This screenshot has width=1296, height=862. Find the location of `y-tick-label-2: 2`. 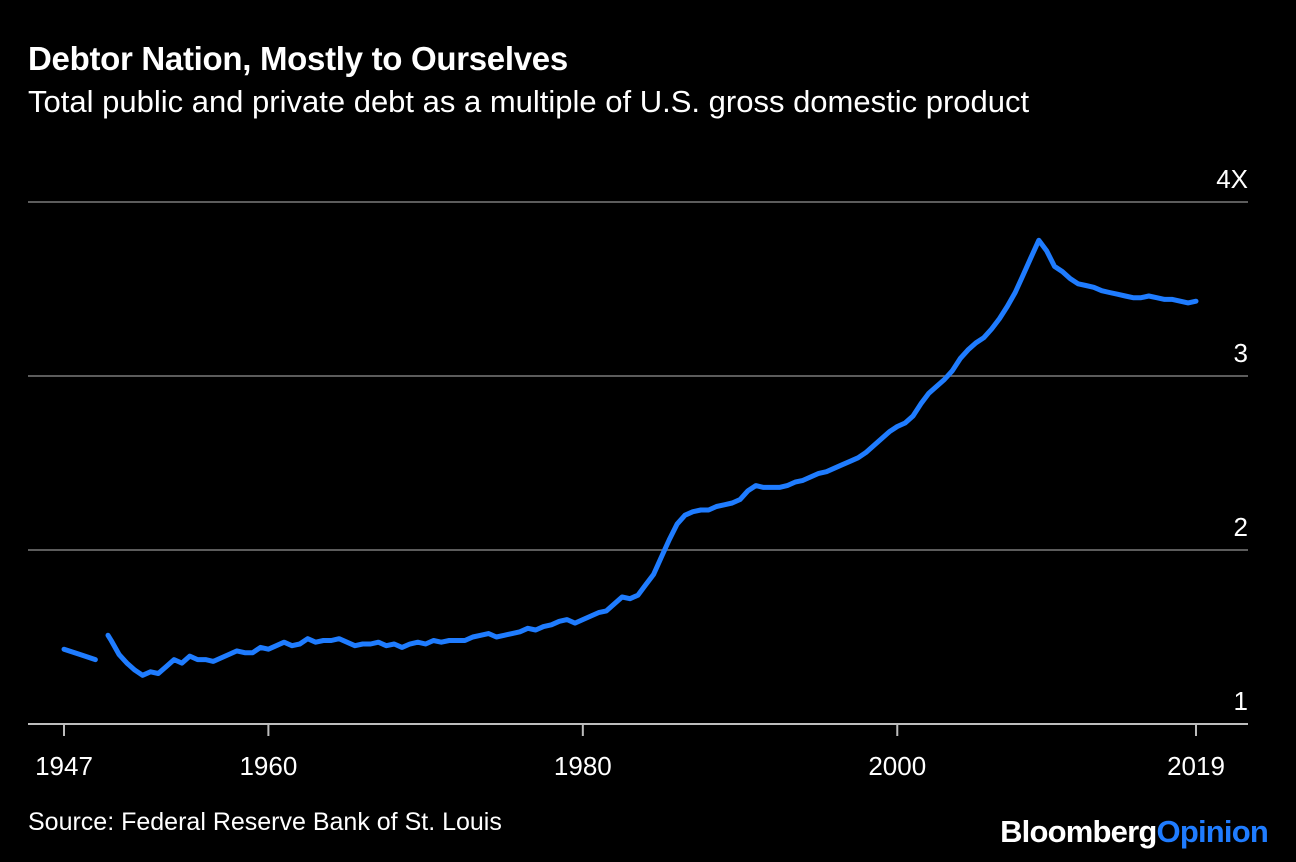

y-tick-label-2: 2 is located at coordinates (1241, 527).